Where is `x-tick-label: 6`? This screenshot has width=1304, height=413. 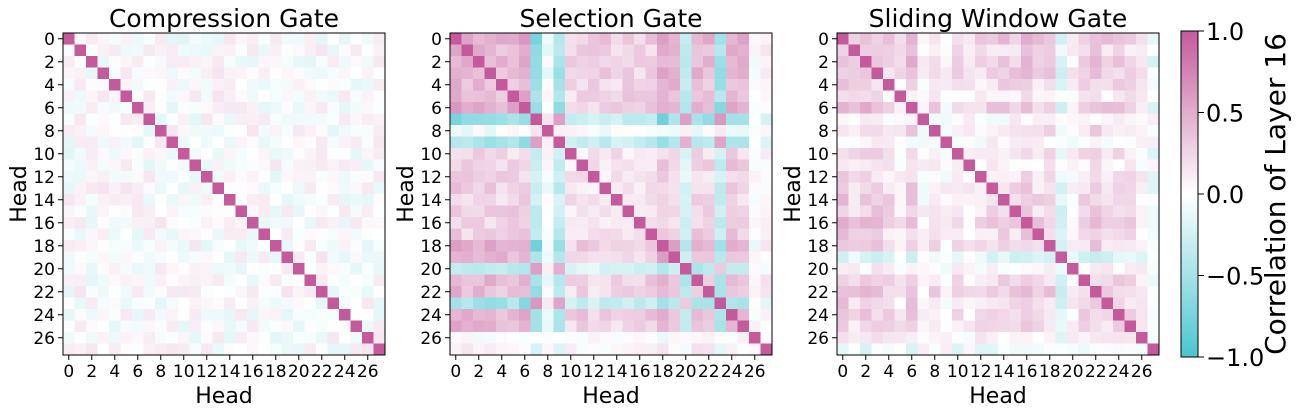 x-tick-label: 6 is located at coordinates (911, 372).